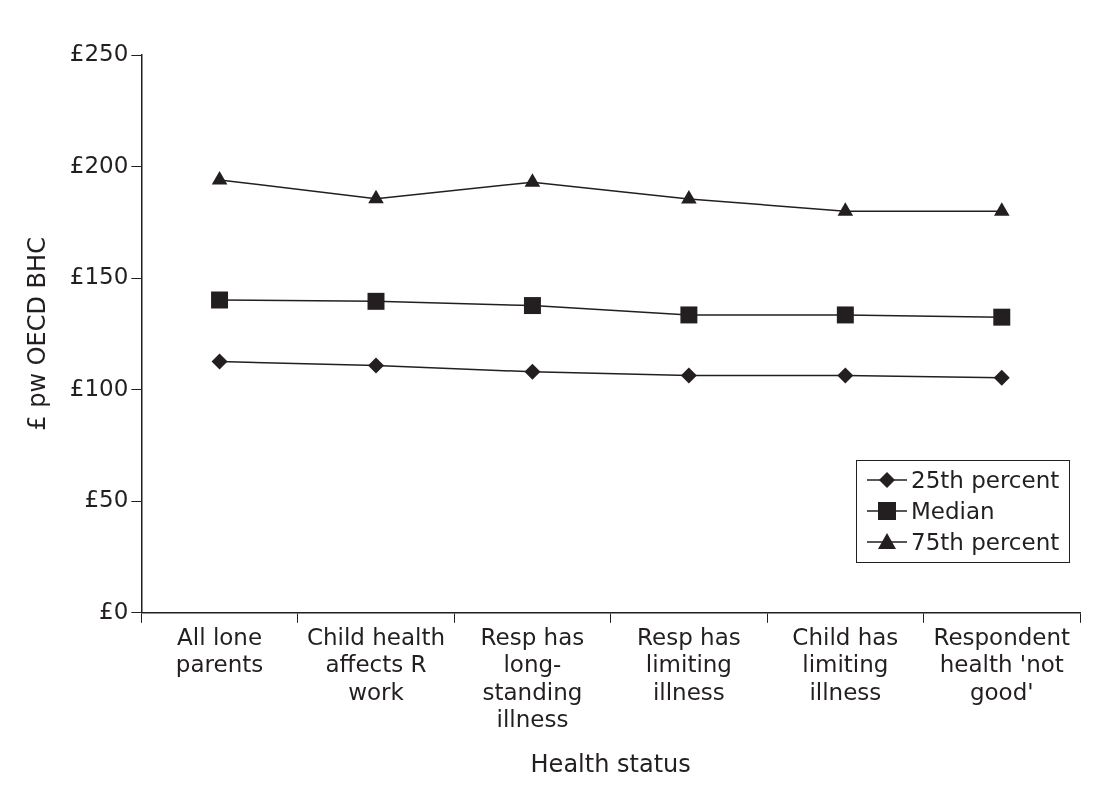 This screenshot has width=1100, height=804. Describe the element at coordinates (532, 678) in the screenshot. I see `x-tick-label: Resp has long-standing illness` at that location.